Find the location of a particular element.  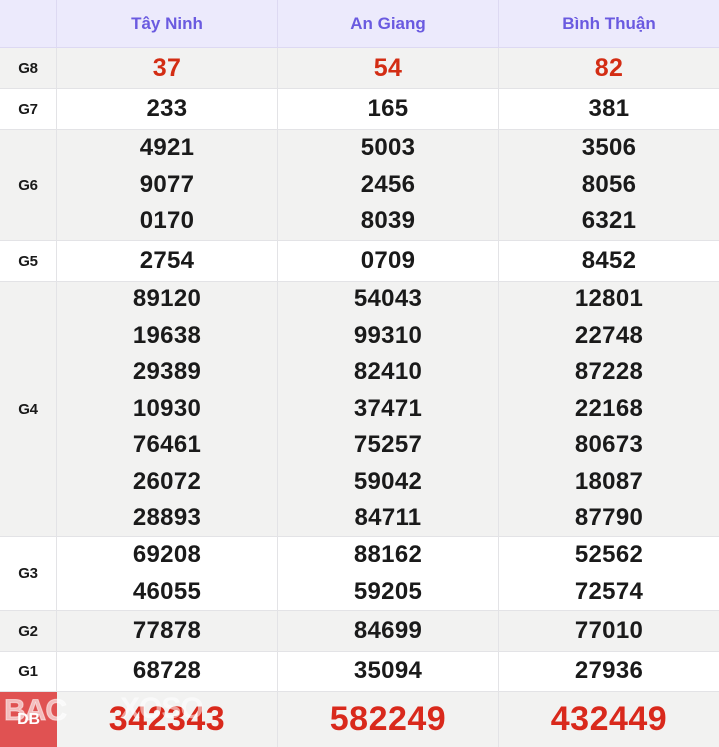

prize-row-g1: G1 68728 35094 27936 is located at coordinates (359, 672).